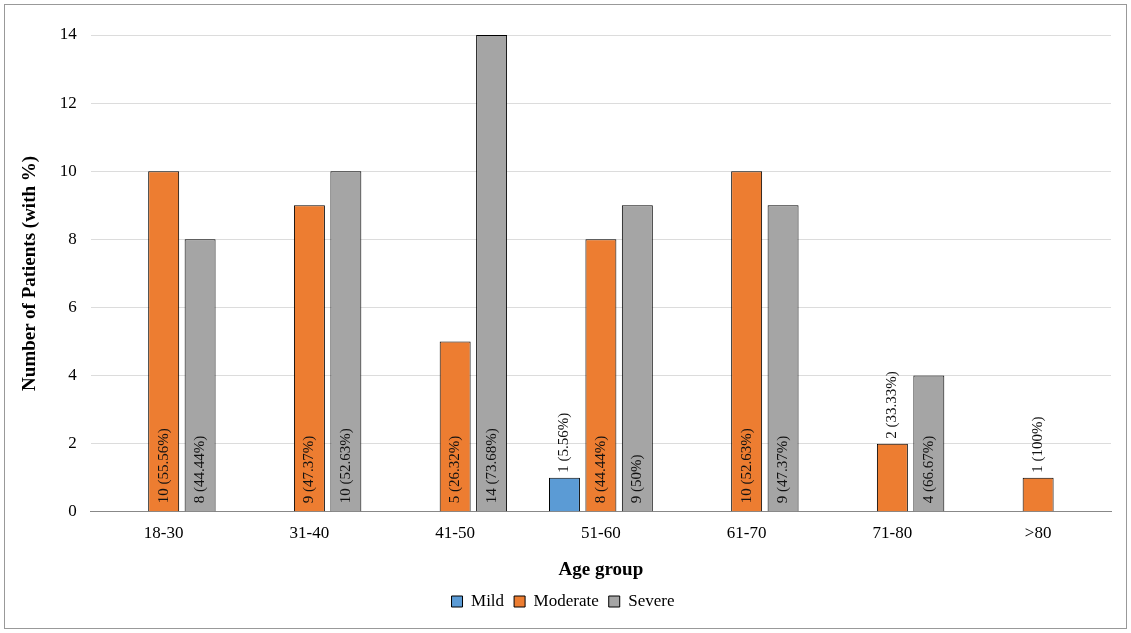  What do you see at coordinates (1038, 444) in the screenshot?
I see `data-label: 1 (100%)` at bounding box center [1038, 444].